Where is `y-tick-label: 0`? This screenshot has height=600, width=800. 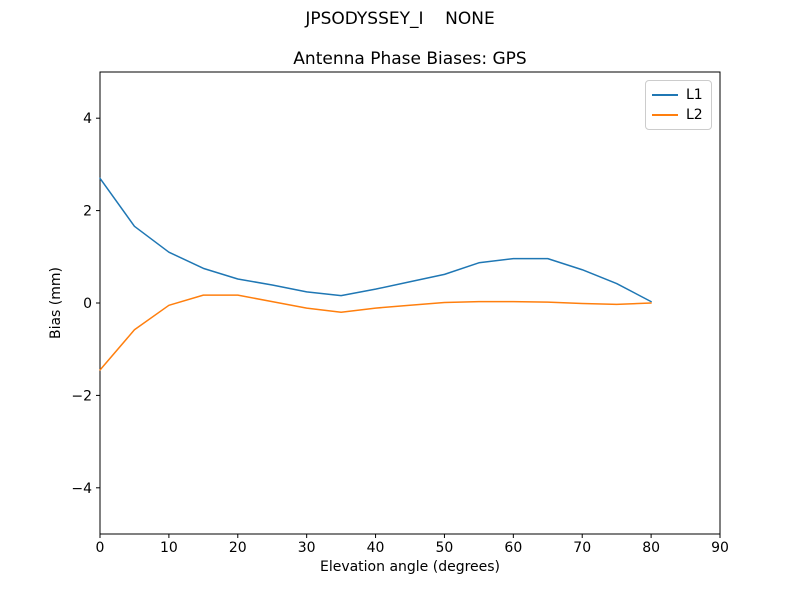
y-tick-label: 0 is located at coordinates (87, 304).